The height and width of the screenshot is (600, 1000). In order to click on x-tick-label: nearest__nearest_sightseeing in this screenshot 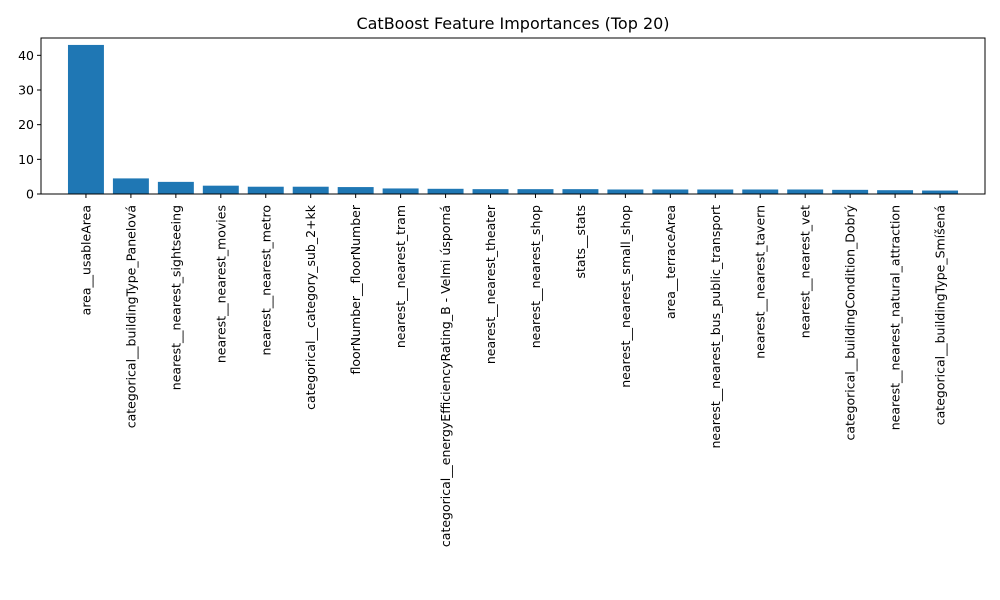, I will do `click(175, 297)`.